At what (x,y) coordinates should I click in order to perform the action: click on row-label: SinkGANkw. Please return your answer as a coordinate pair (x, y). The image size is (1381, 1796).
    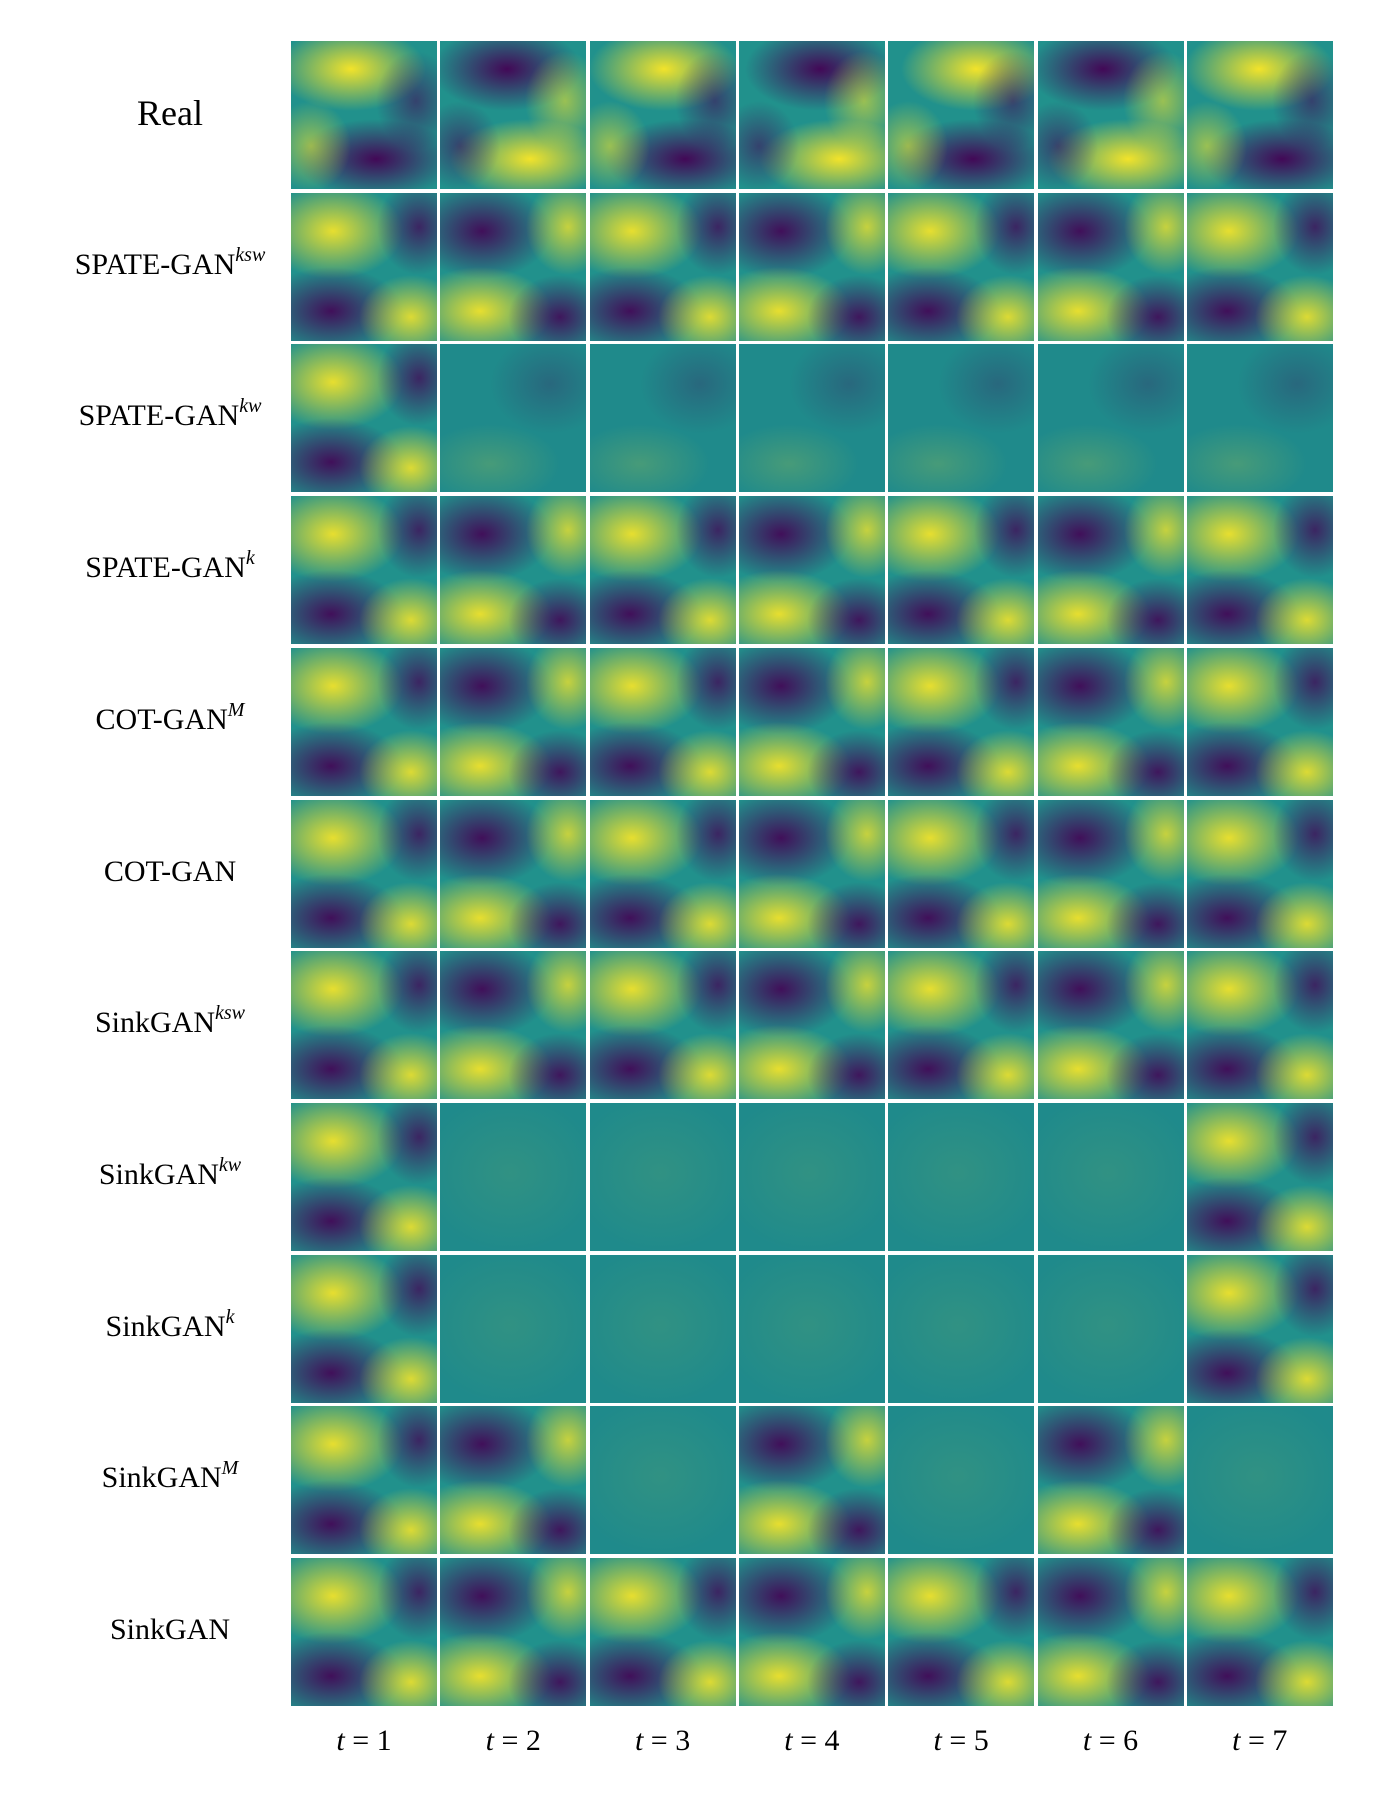
    Looking at the image, I should click on (170, 1172).